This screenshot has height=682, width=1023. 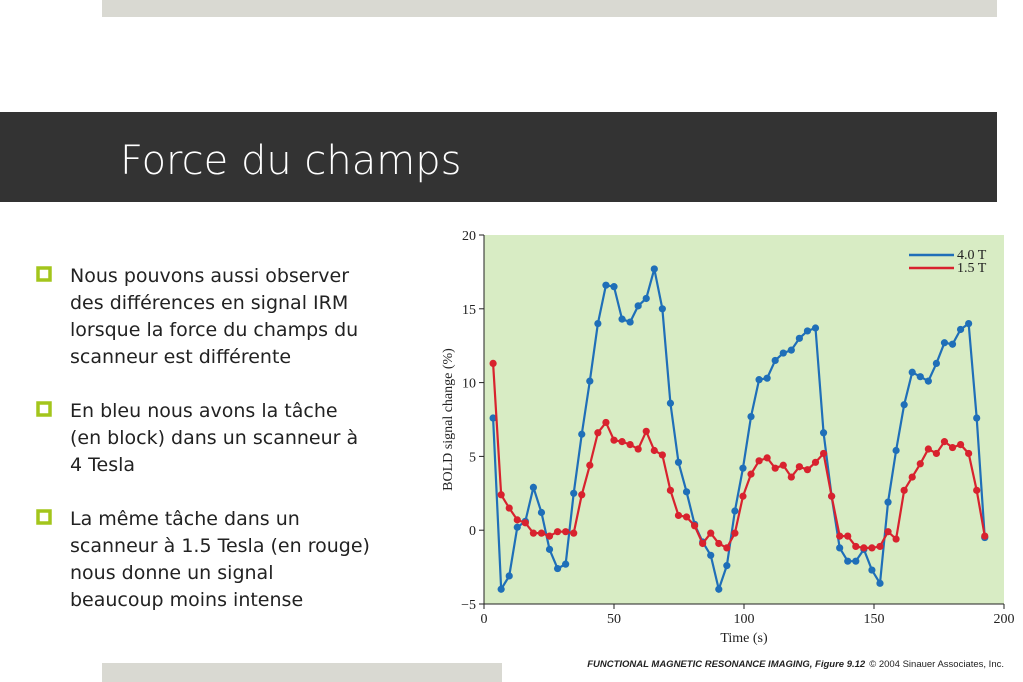 I want to click on x-tick-label: 200, so click(x=1004, y=619).